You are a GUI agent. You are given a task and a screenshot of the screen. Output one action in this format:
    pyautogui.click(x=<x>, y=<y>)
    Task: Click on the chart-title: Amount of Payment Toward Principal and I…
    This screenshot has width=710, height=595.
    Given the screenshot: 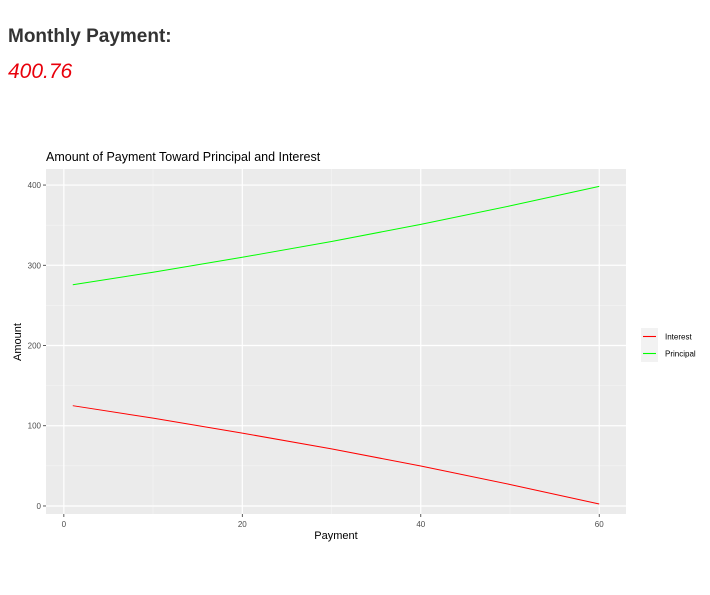 What is the action you would take?
    pyautogui.click(x=183, y=157)
    